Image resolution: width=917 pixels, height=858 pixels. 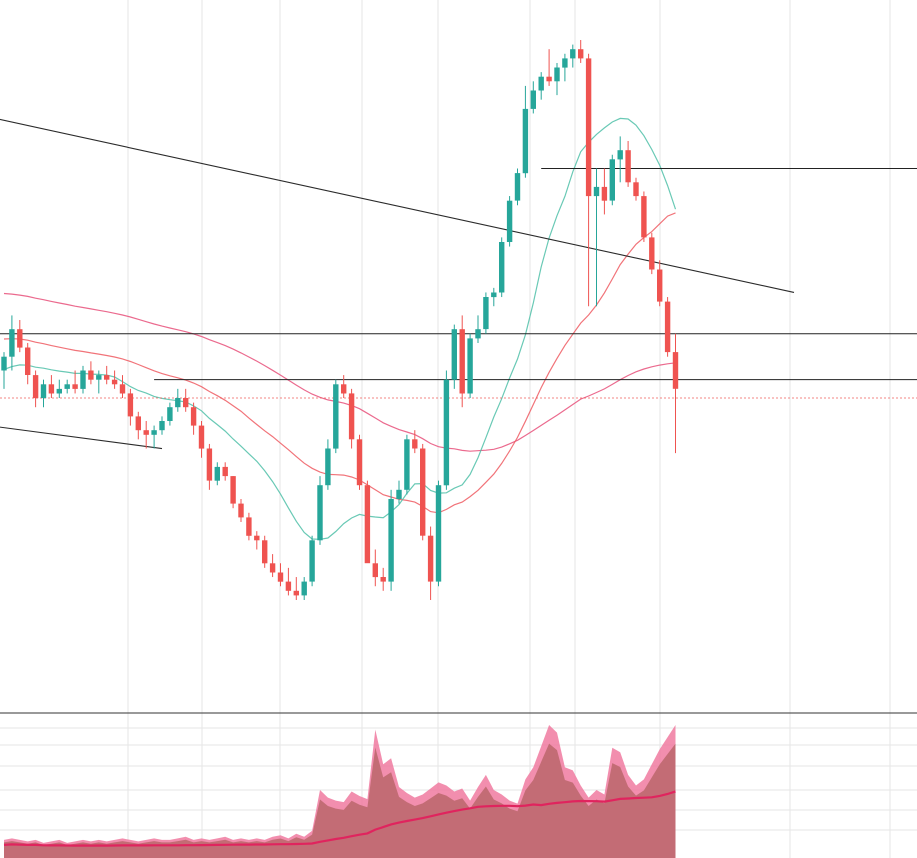 What do you see at coordinates (339, 818) in the screenshot?
I see `volume-ma-line` at bounding box center [339, 818].